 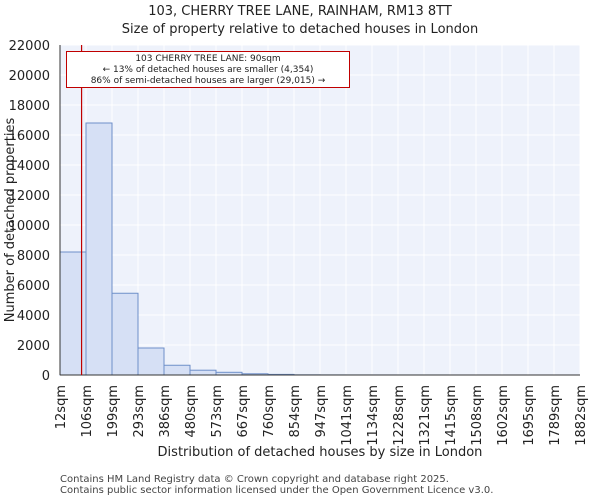 What do you see at coordinates (46, 376) in the screenshot?
I see `y-tick-label: 0` at bounding box center [46, 376].